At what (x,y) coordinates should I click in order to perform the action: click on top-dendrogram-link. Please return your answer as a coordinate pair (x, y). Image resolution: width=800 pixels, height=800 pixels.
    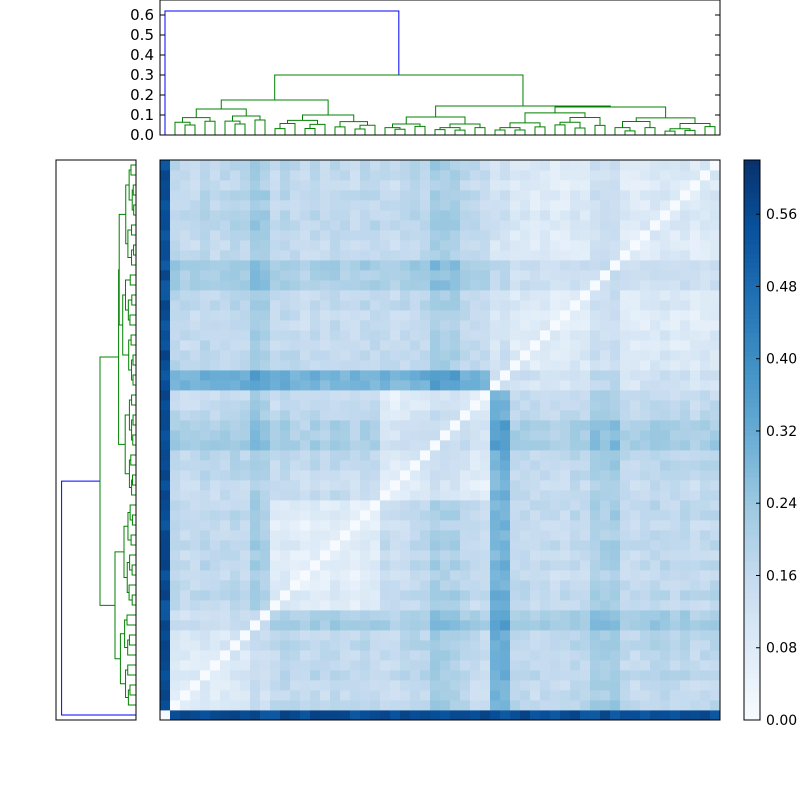
    Looking at the image, I should click on (560, 129).